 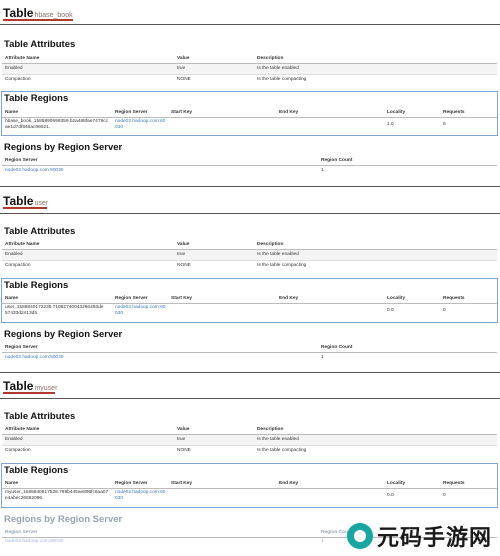 I want to click on table-name: hbase_book, so click(x=53, y=15).